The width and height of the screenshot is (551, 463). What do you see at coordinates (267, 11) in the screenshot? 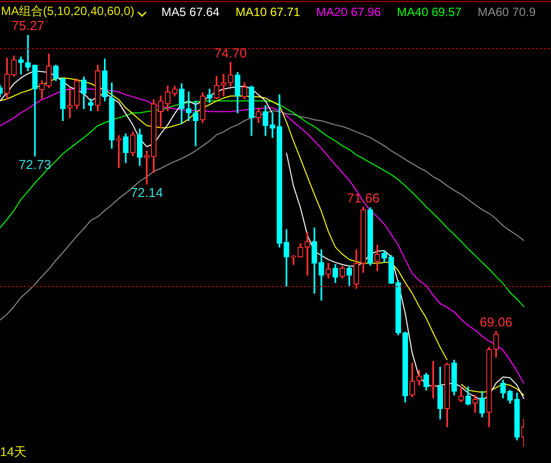
I see `text: MA10 67.71` at bounding box center [267, 11].